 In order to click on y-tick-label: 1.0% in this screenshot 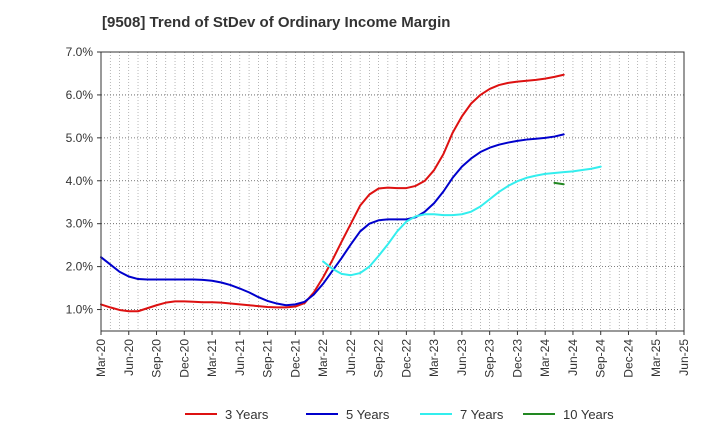, I will do `click(80, 310)`.